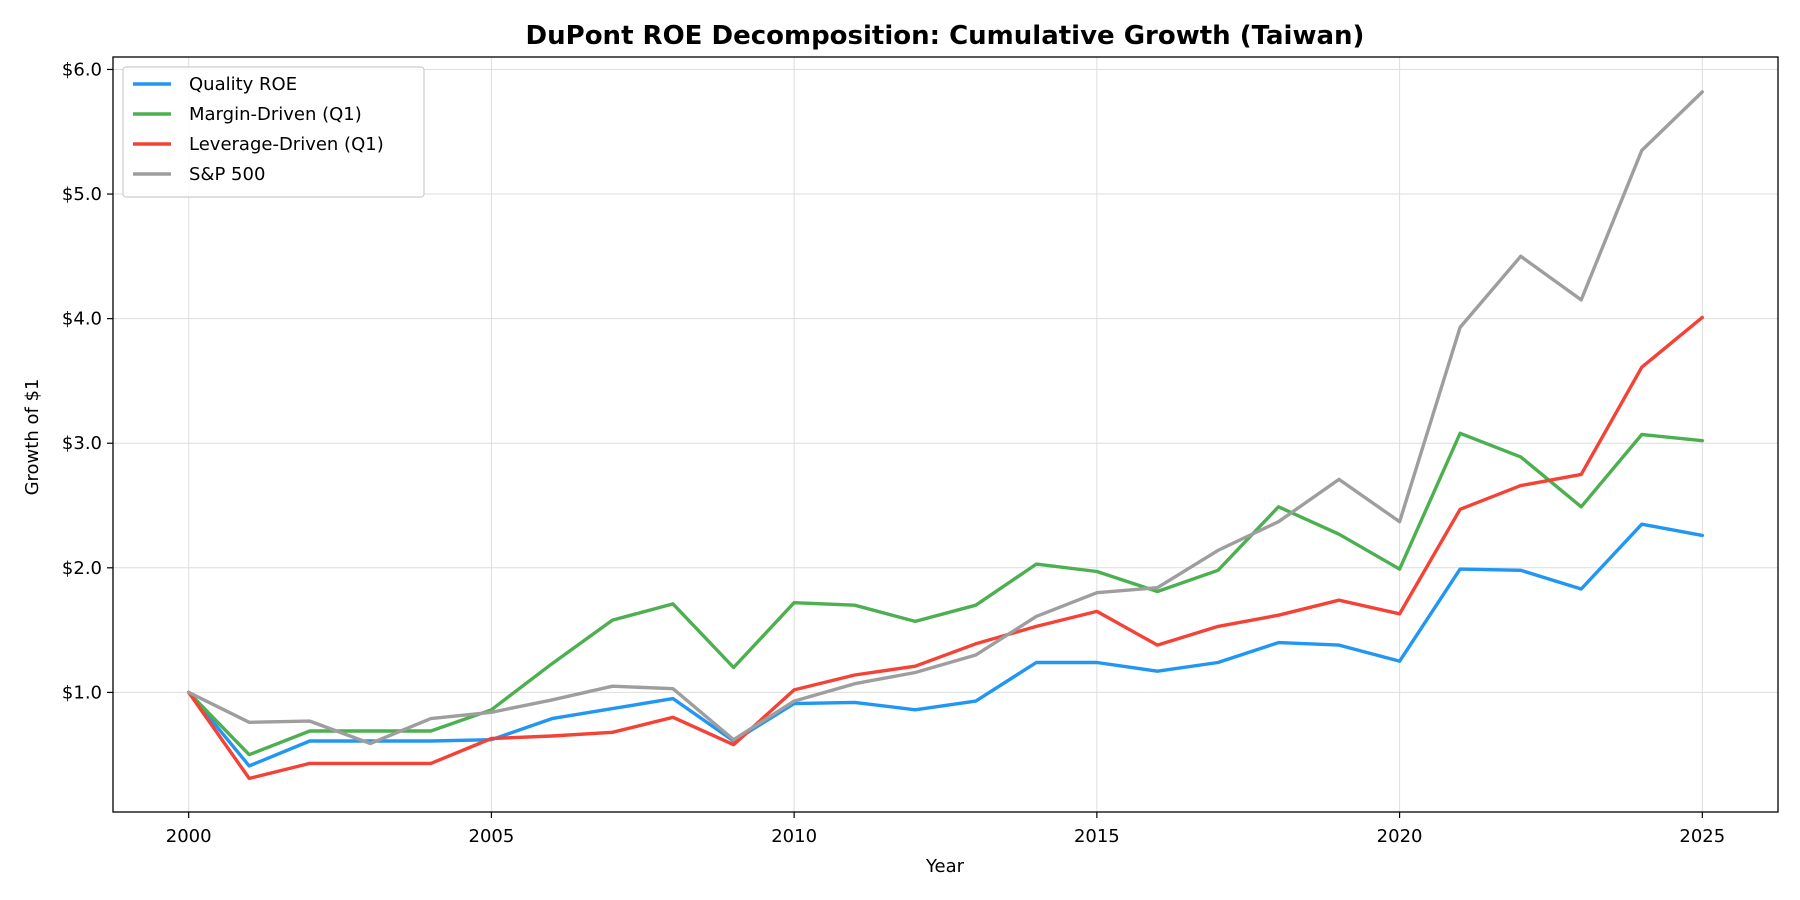 The width and height of the screenshot is (1800, 900). What do you see at coordinates (1097, 836) in the screenshot?
I see `x-tick-label: 2015` at bounding box center [1097, 836].